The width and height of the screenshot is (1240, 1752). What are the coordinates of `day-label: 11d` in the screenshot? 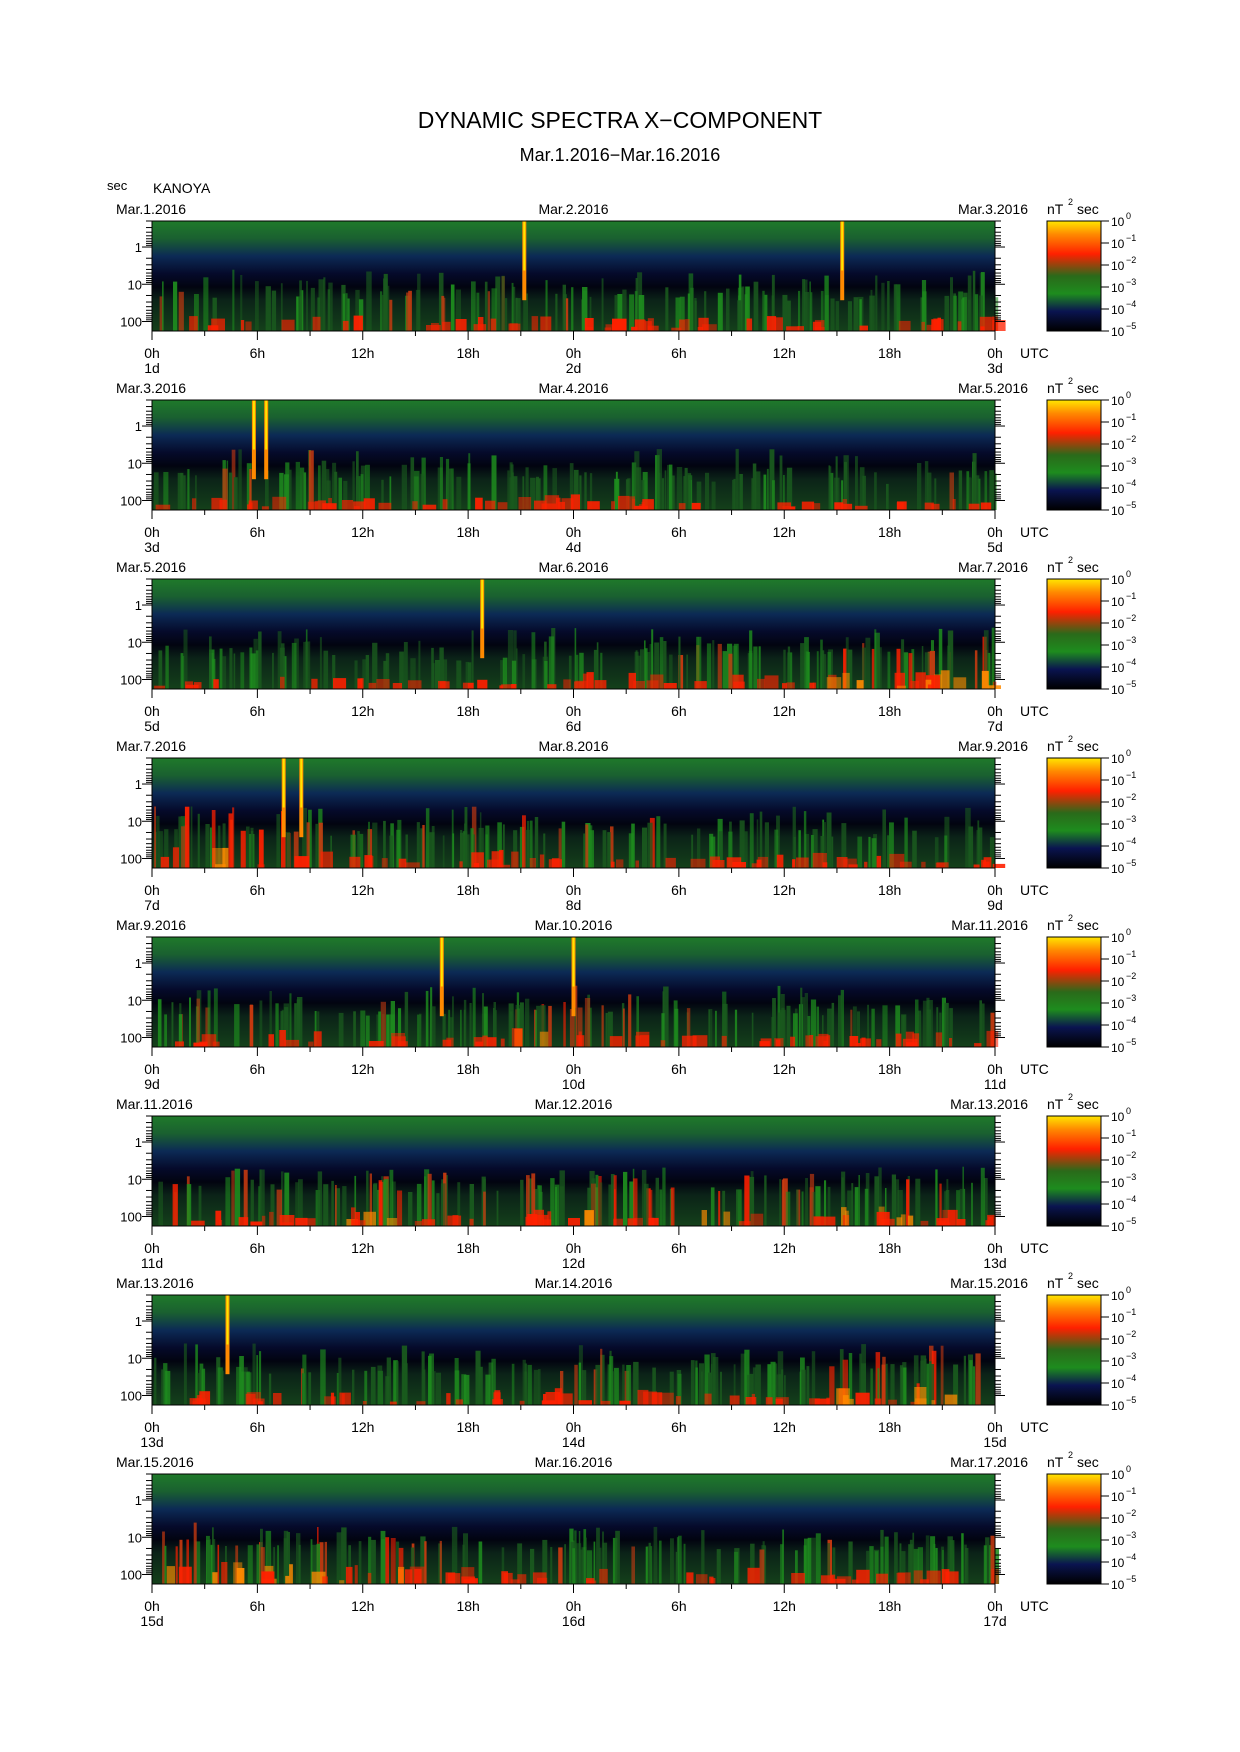 It's located at (995, 1084).